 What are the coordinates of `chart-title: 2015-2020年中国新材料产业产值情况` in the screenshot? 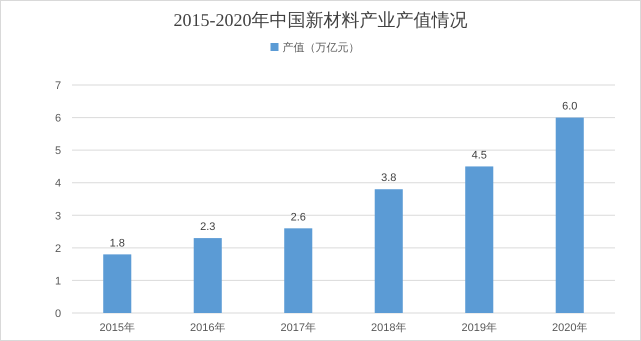 It's located at (321, 20).